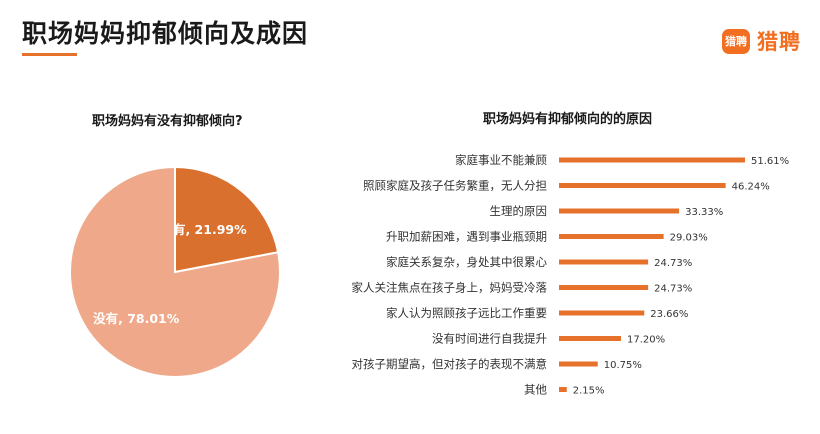  What do you see at coordinates (450, 364) in the screenshot?
I see `bar-category-label-8: 对孩子期望高，但对孩子的表现不满意` at bounding box center [450, 364].